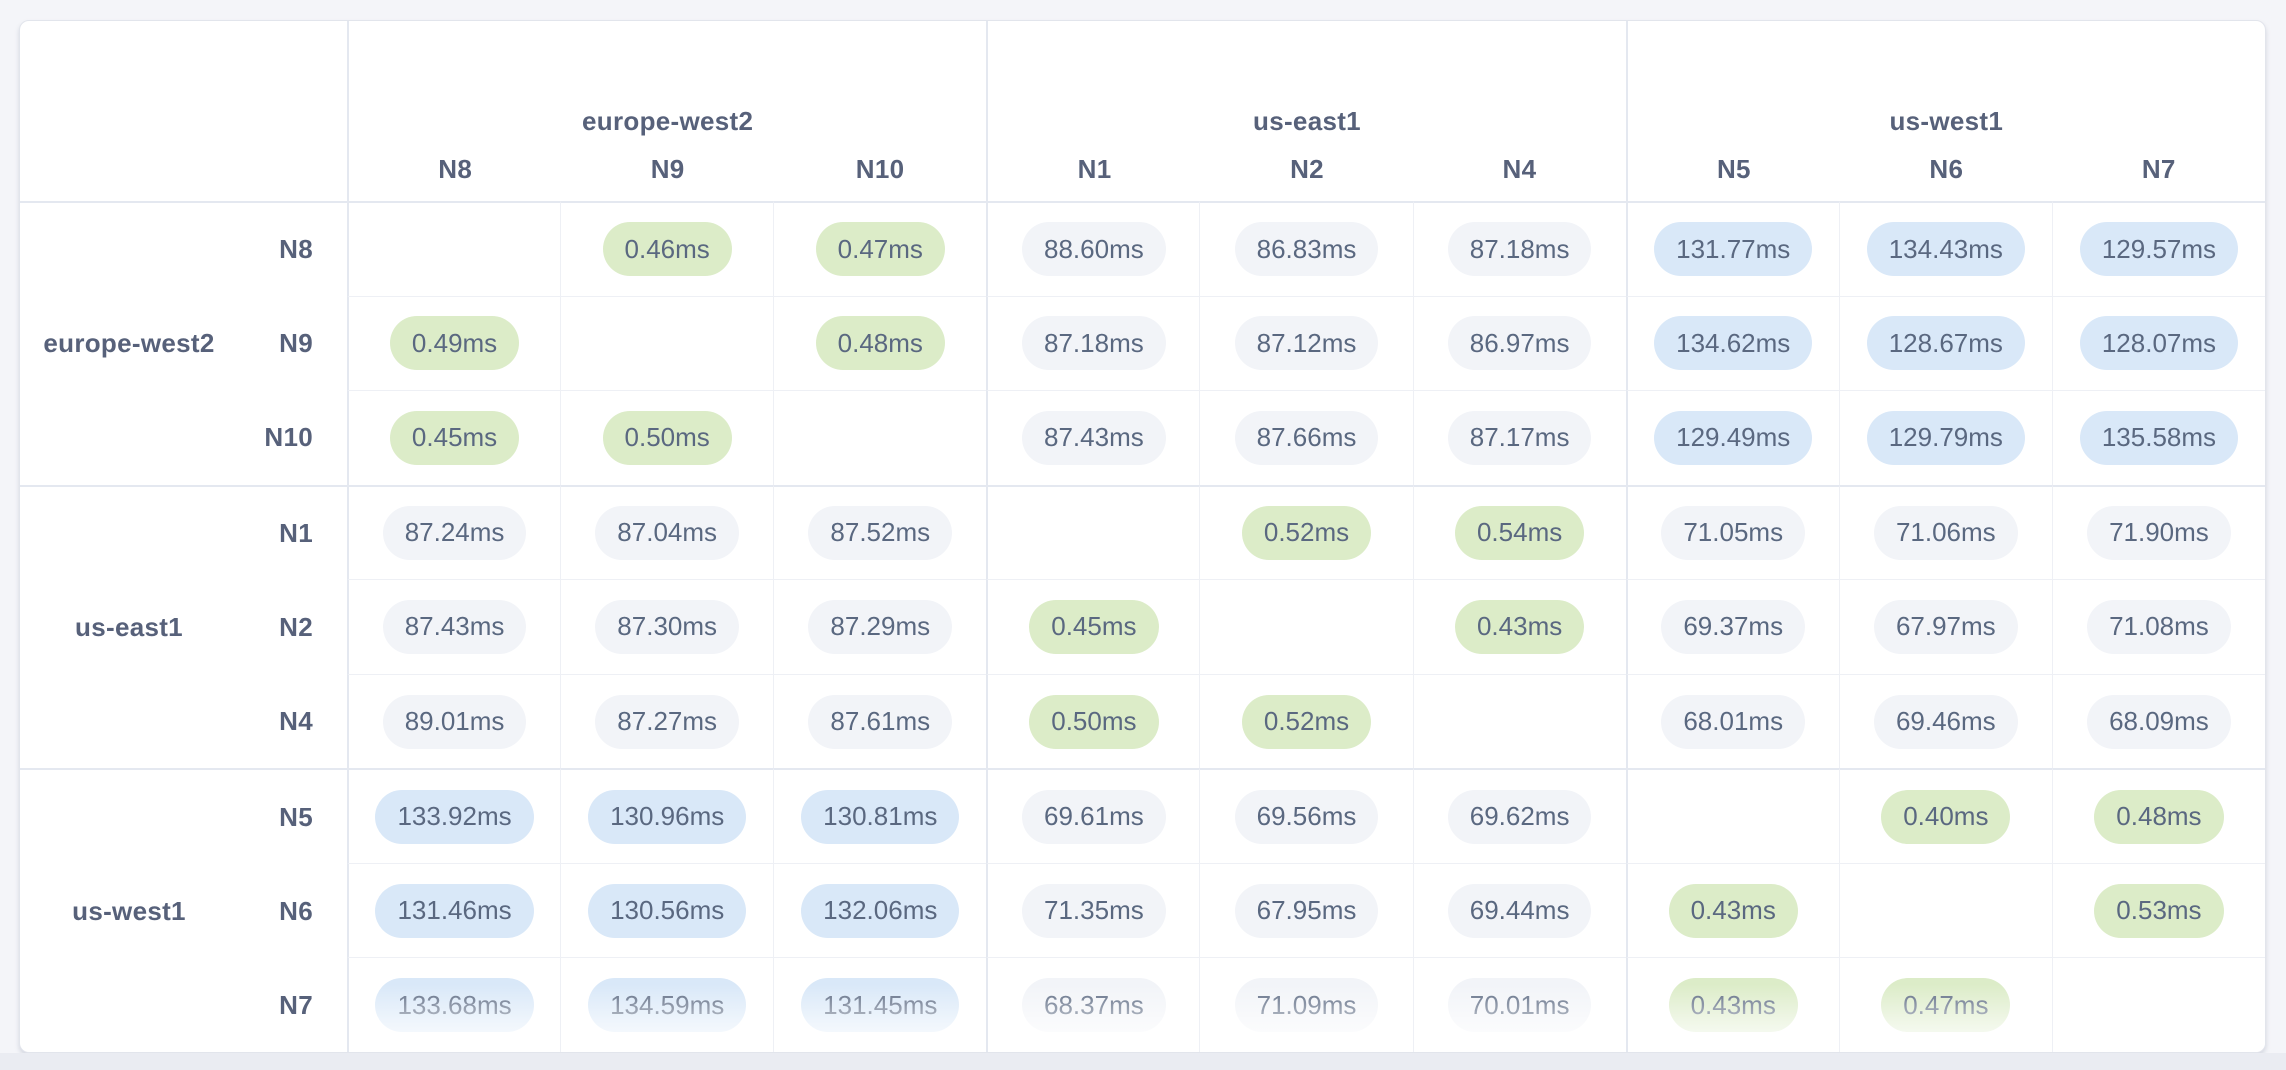 This screenshot has width=2286, height=1070. What do you see at coordinates (1307, 168) in the screenshot?
I see `column-node-label: N2` at bounding box center [1307, 168].